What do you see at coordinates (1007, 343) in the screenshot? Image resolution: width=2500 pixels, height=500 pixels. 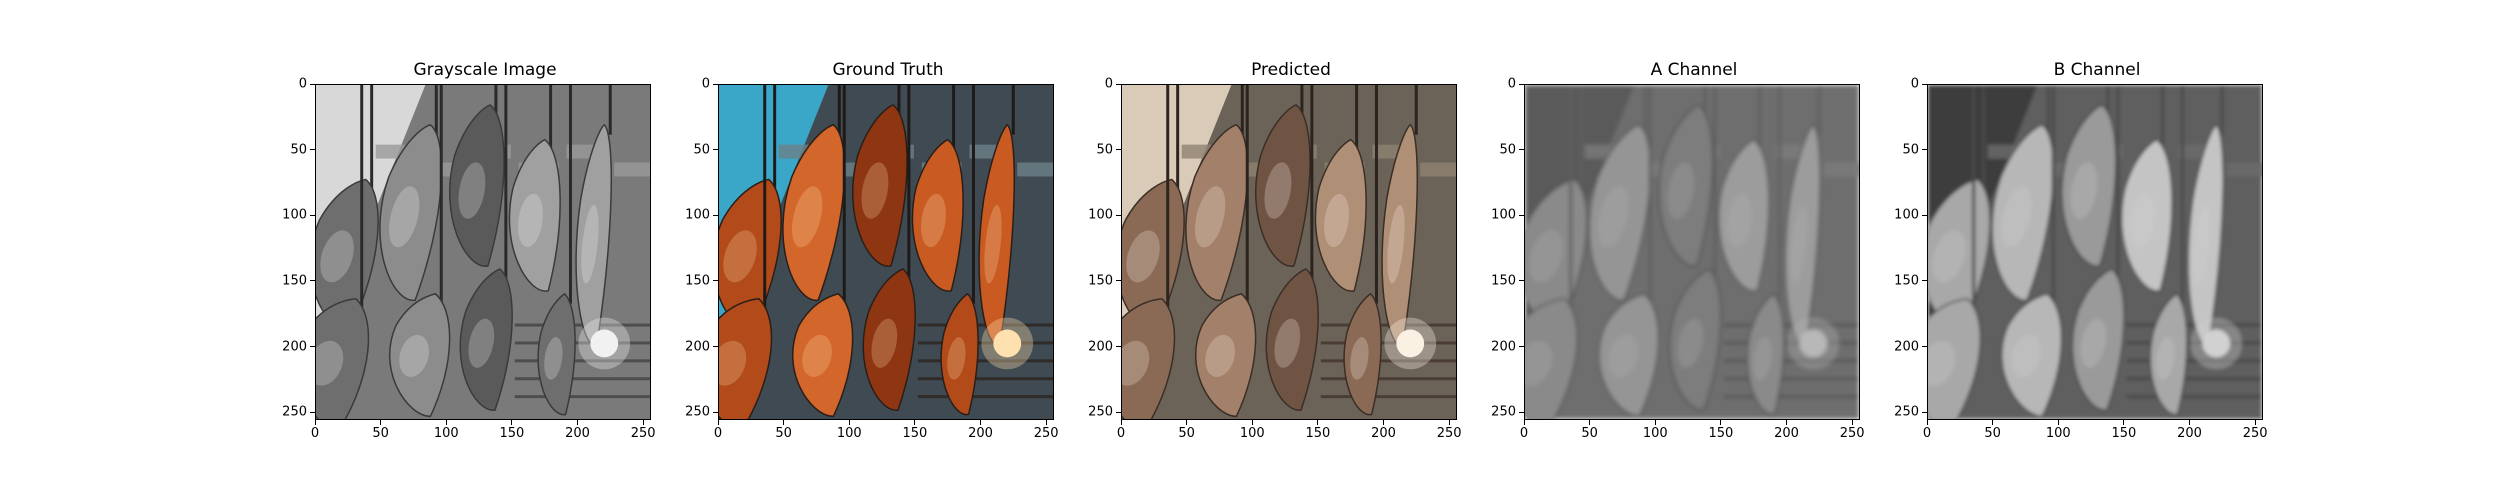 I see `lamp-glow` at bounding box center [1007, 343].